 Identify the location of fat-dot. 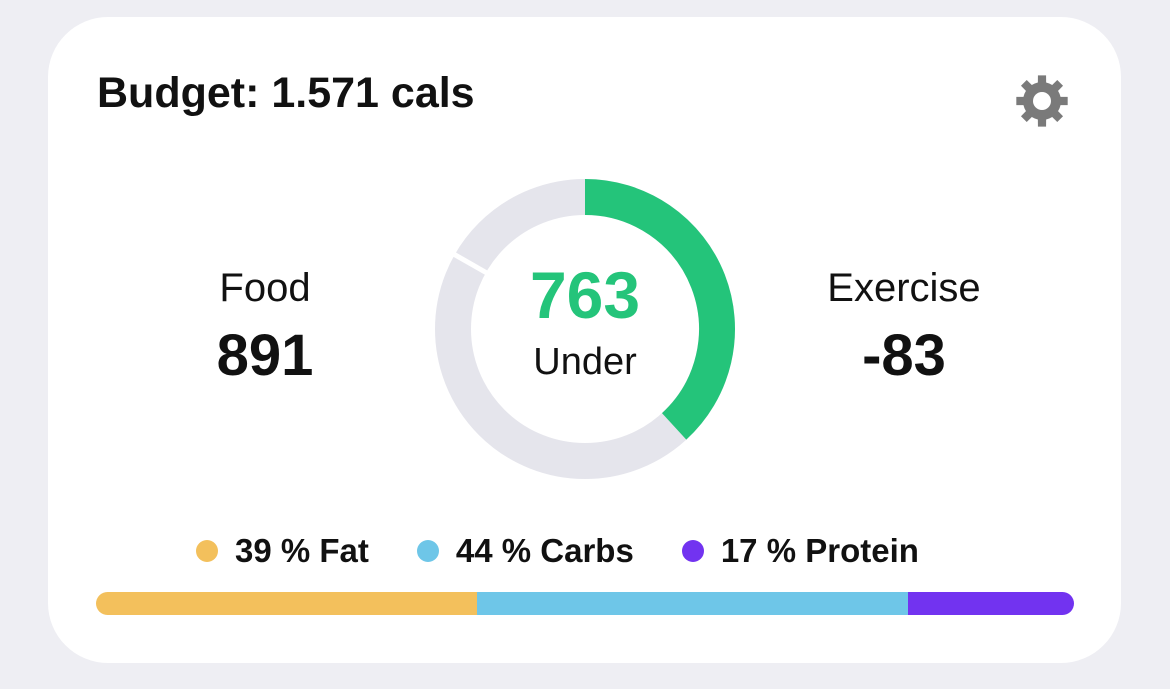
(207, 551).